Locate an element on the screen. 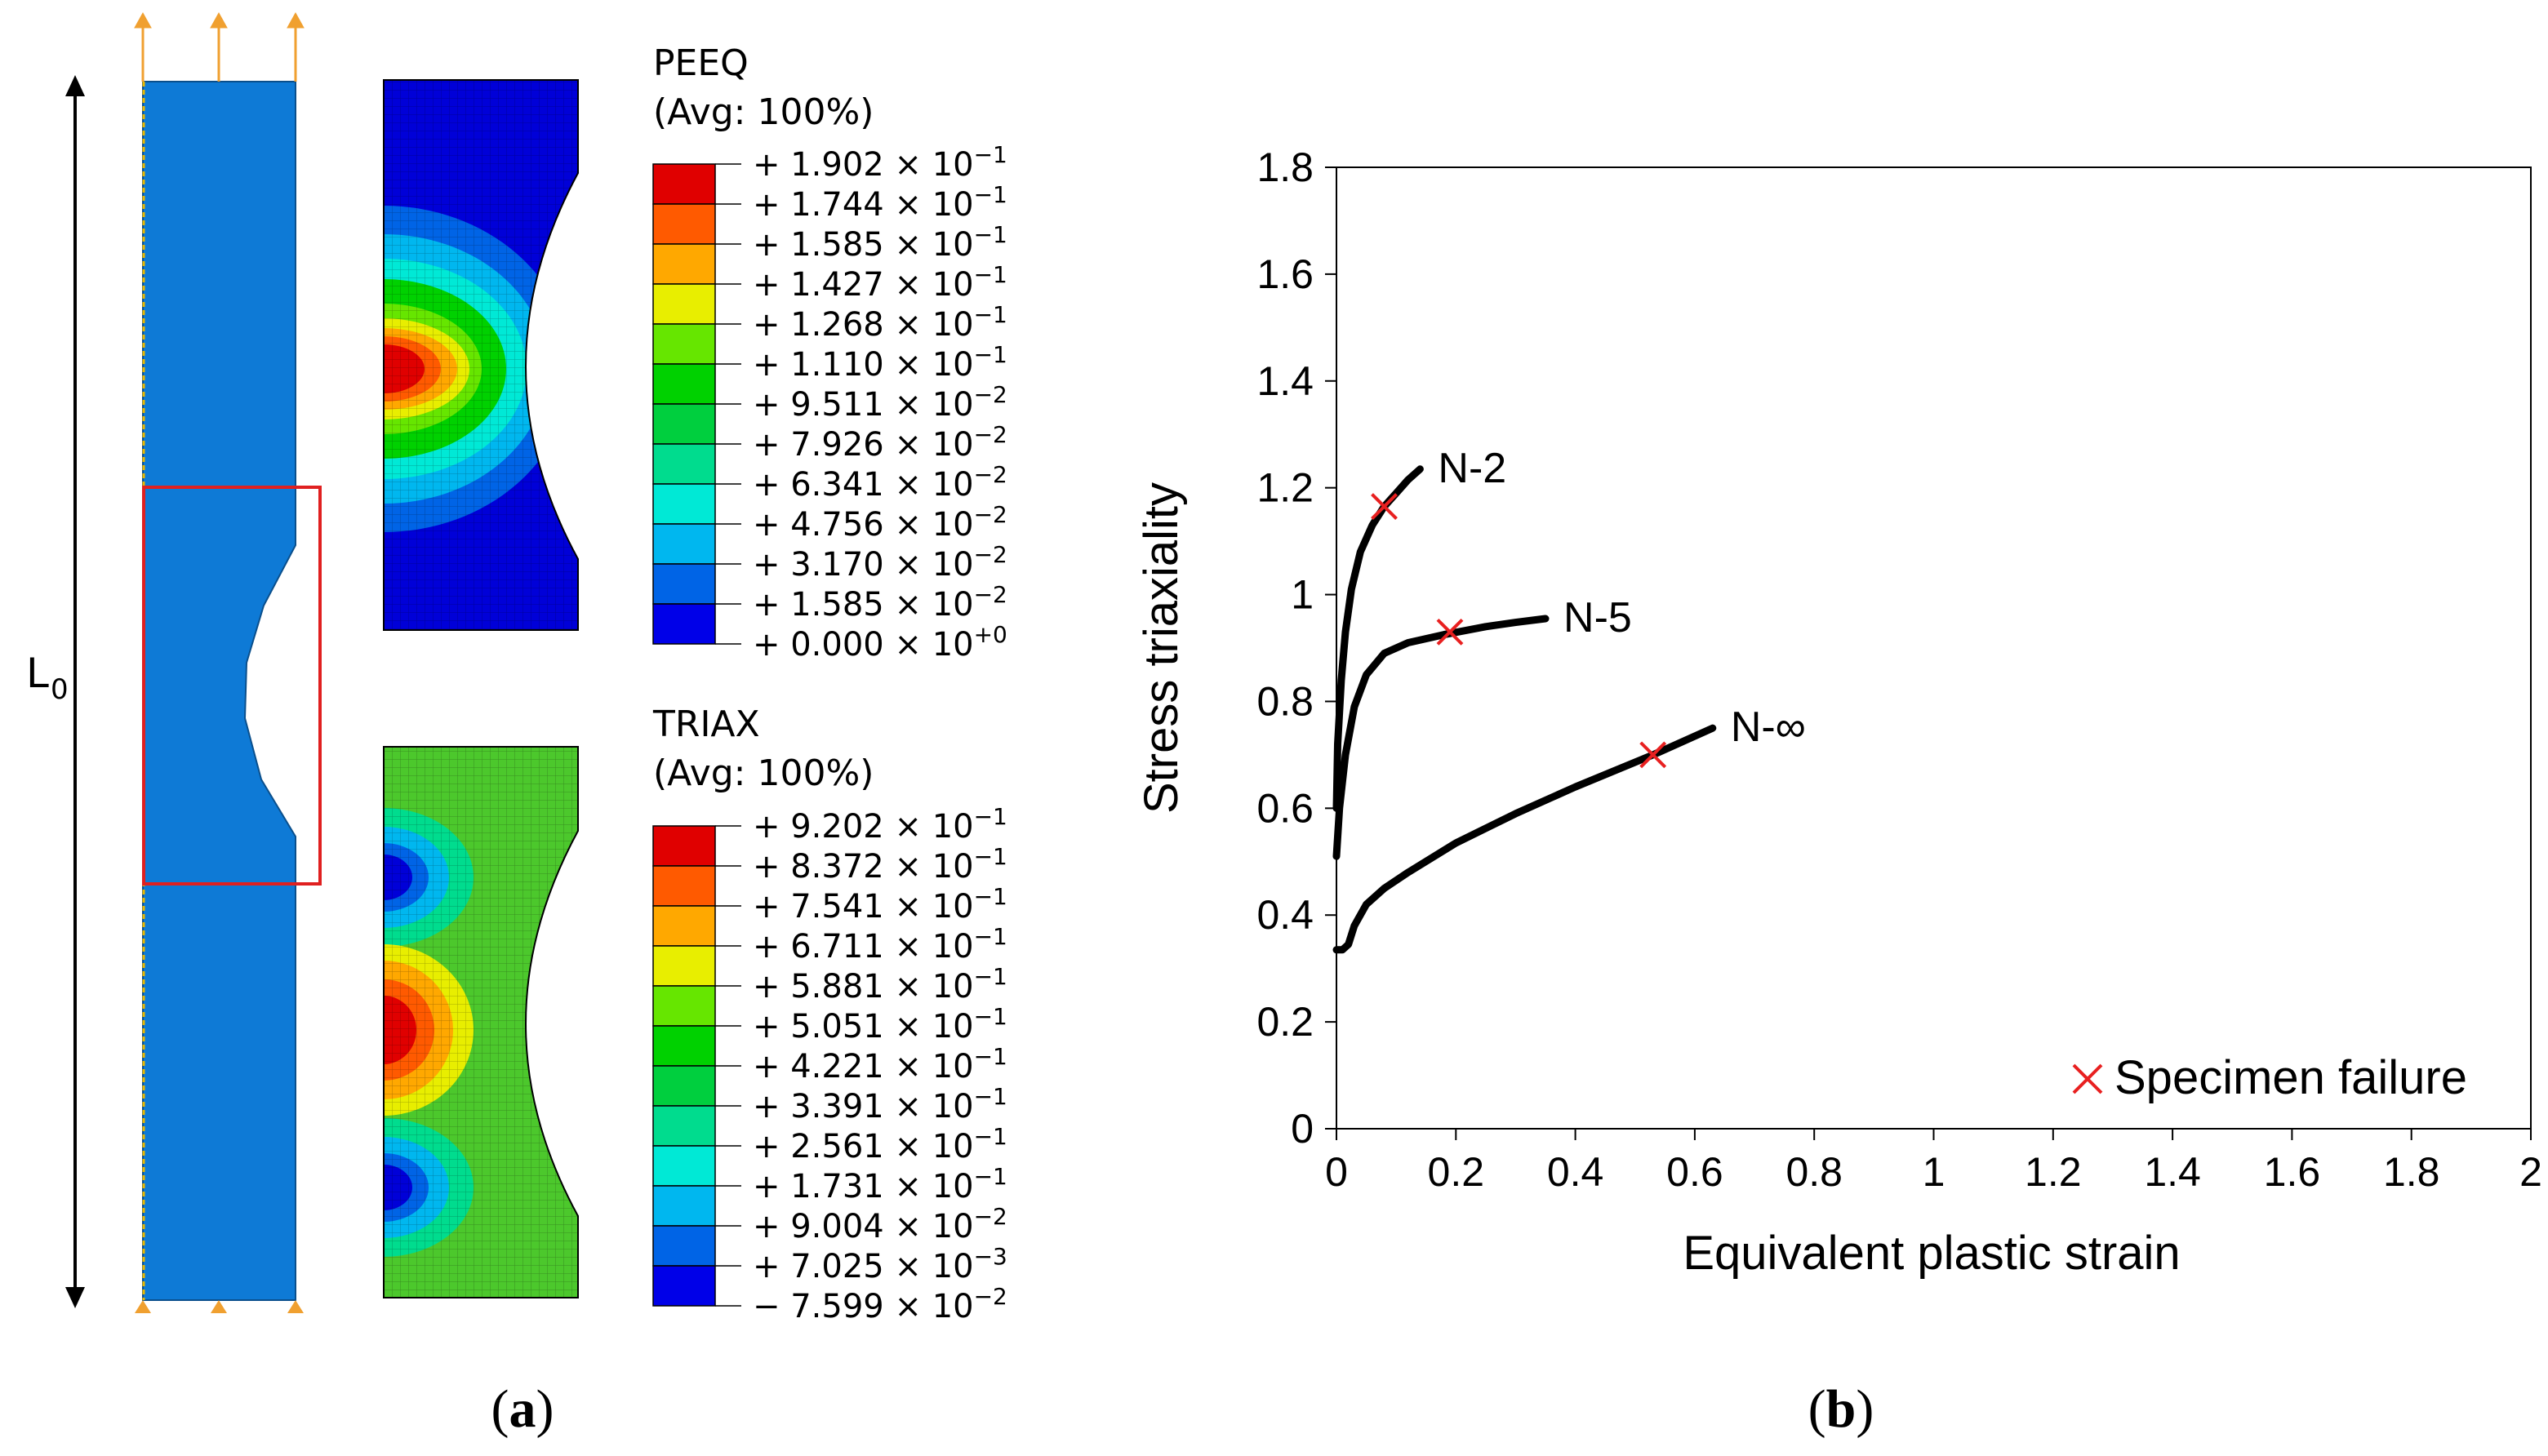 This screenshot has width=2548, height=1456. y-tick-label: 1 is located at coordinates (1302, 595).